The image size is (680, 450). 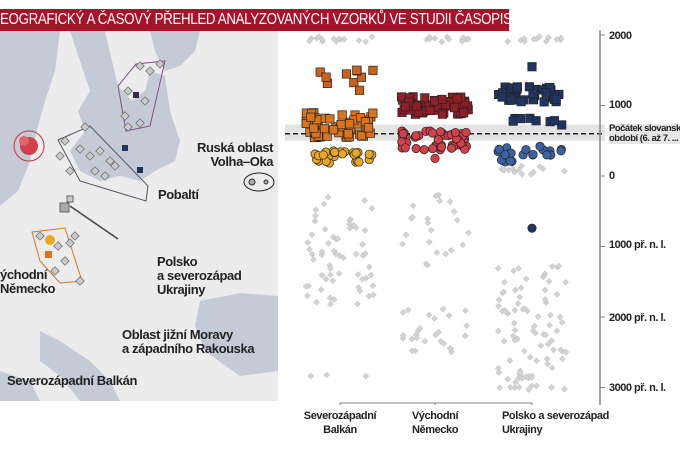 I want to click on label-morava: Oblast jižní Moravy a západního Rakouska, so click(x=188, y=341).